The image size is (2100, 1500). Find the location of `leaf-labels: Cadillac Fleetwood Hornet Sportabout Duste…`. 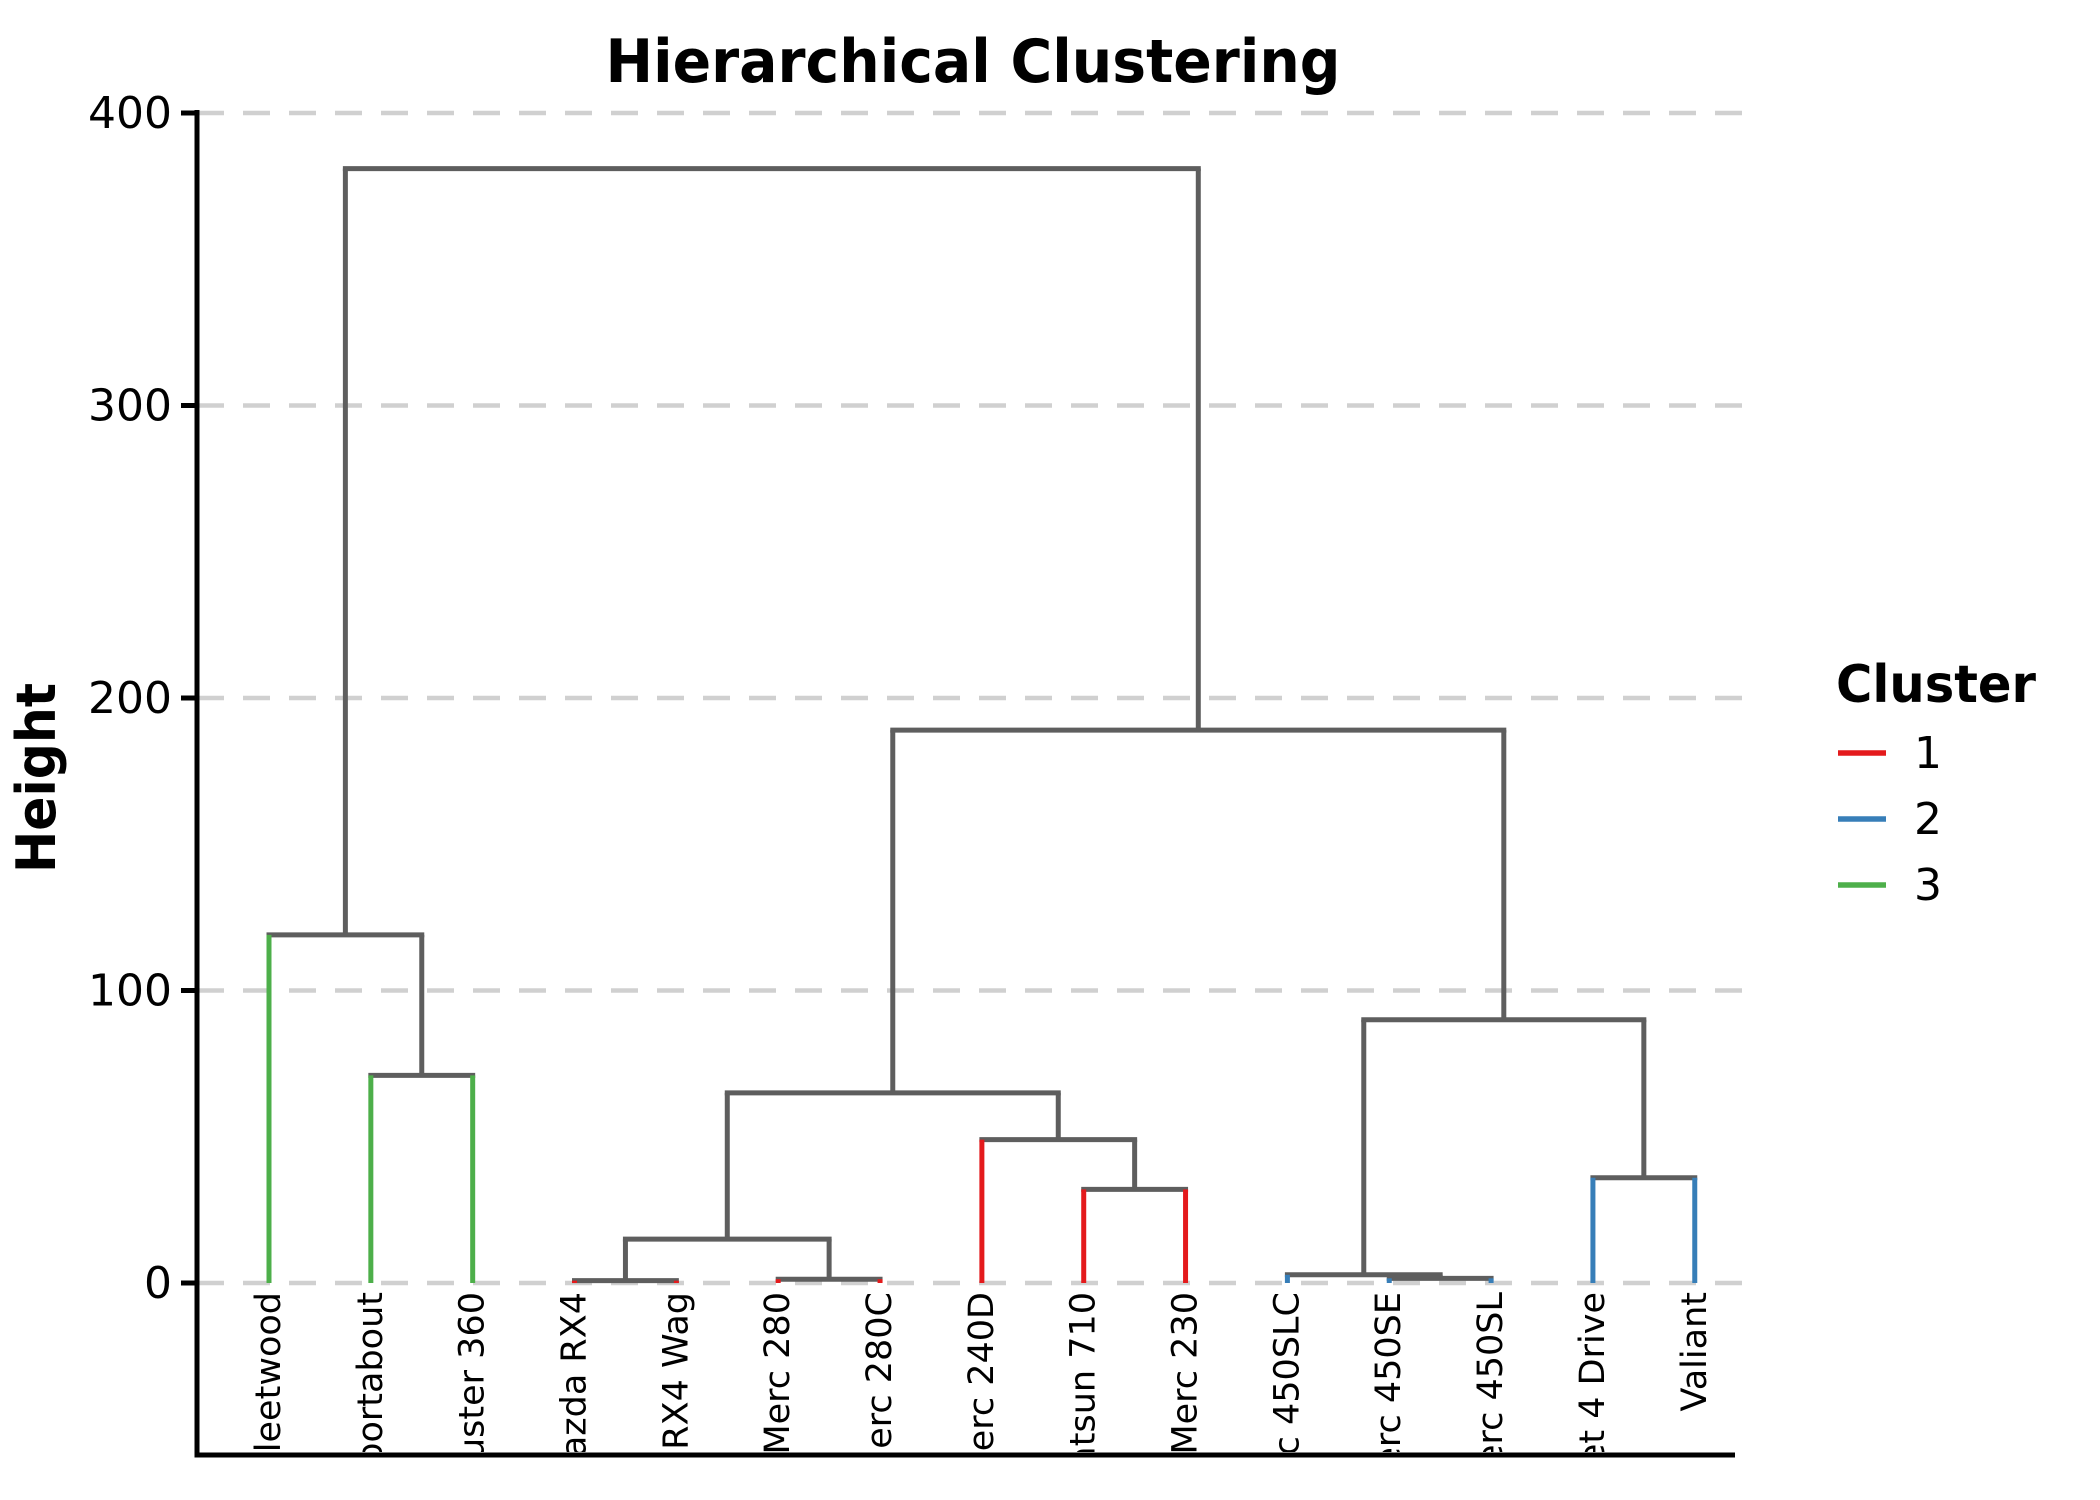

leaf-labels: Cadillac Fleetwood Hornet Sportabout Duste… is located at coordinates (982, 1396).